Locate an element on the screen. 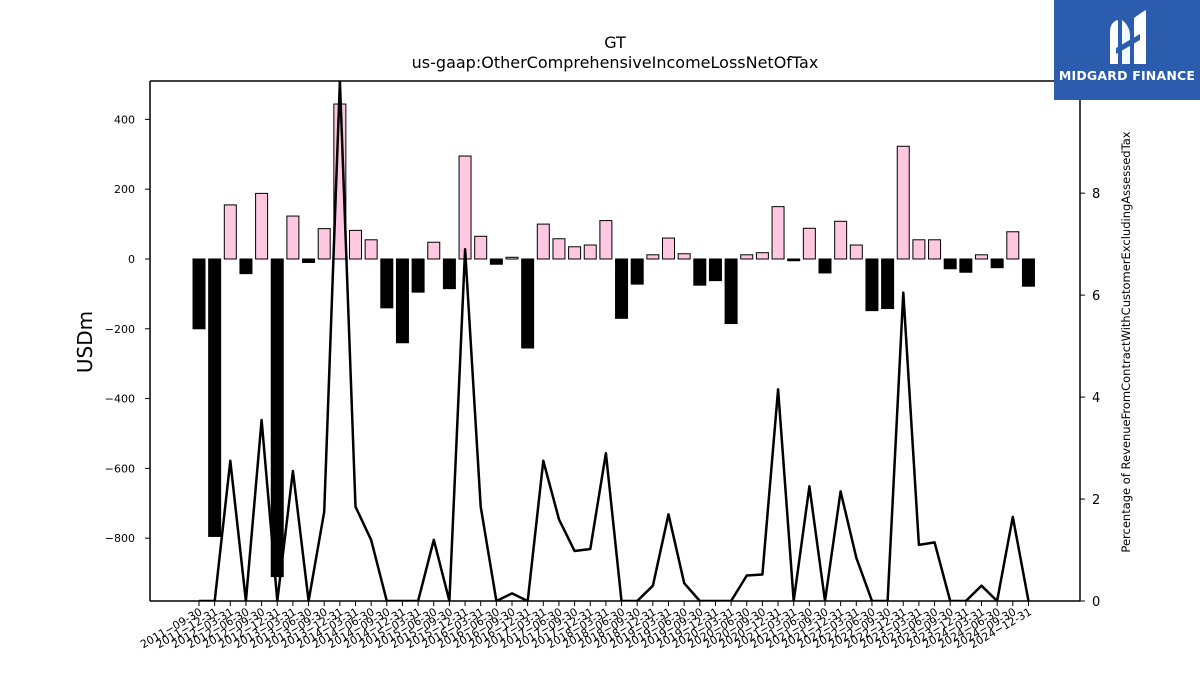  y2-tick-label: 4 is located at coordinates (1096, 398).